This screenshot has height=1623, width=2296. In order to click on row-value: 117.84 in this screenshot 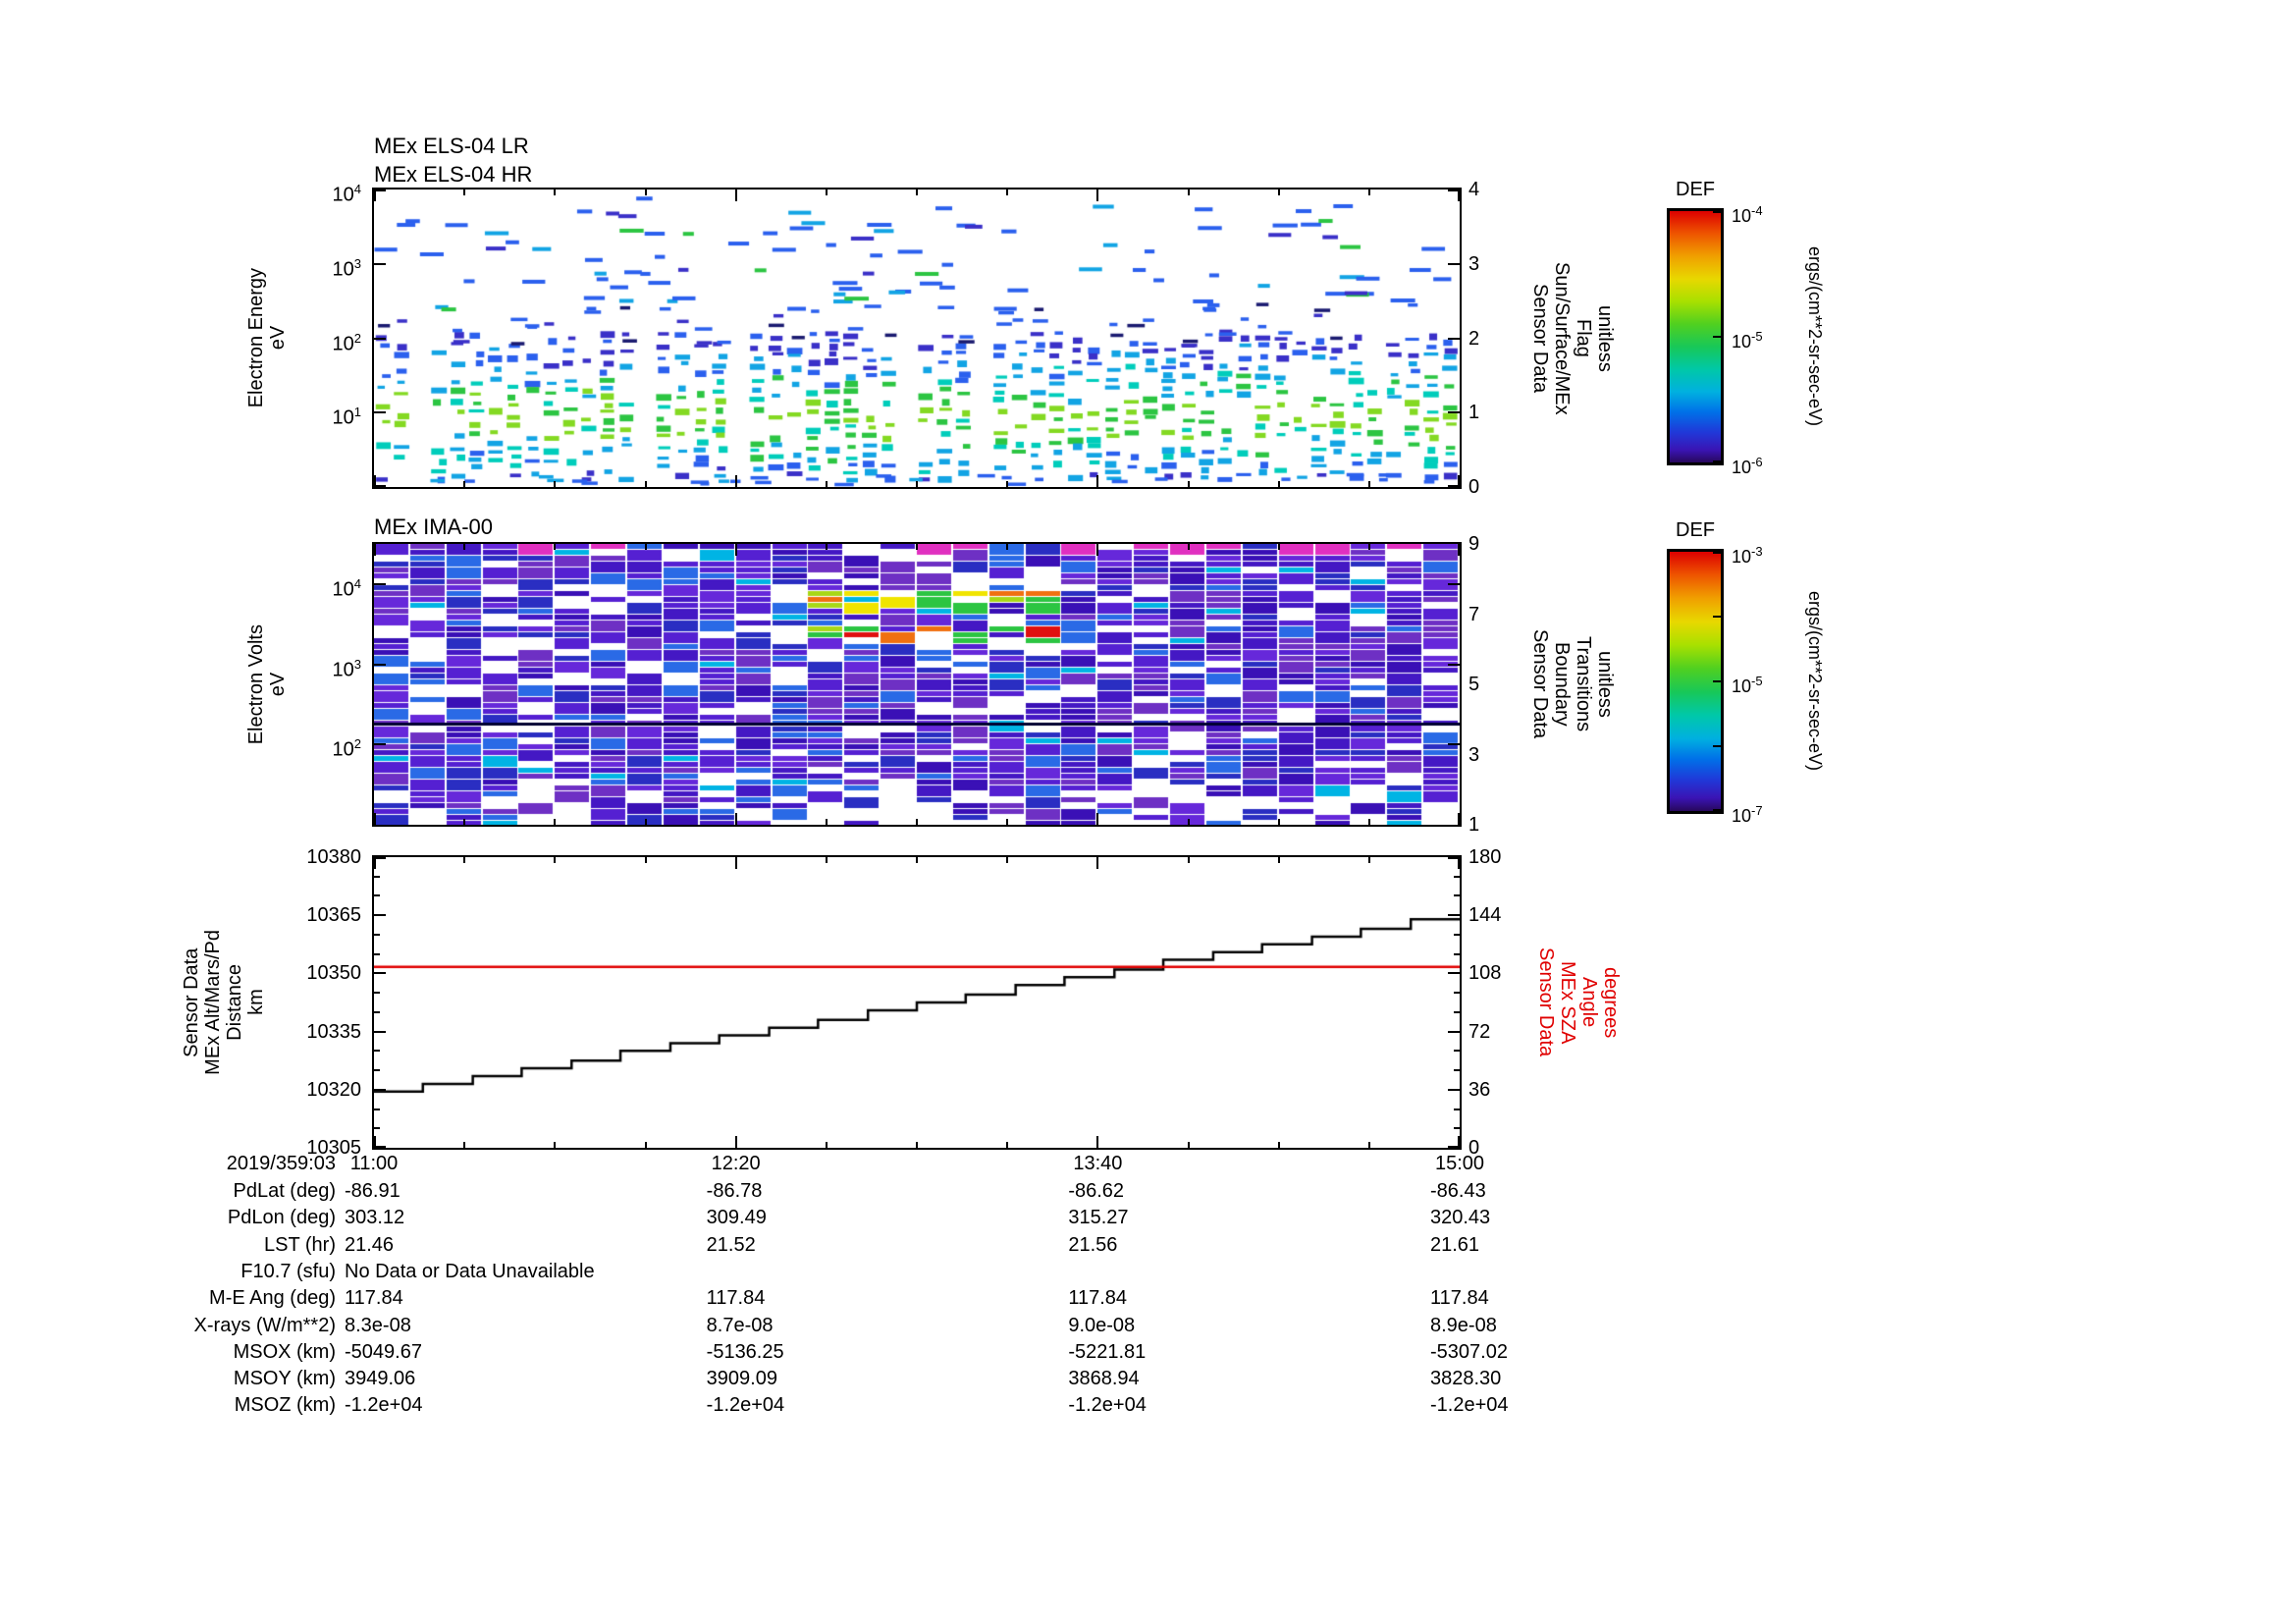, I will do `click(736, 1298)`.